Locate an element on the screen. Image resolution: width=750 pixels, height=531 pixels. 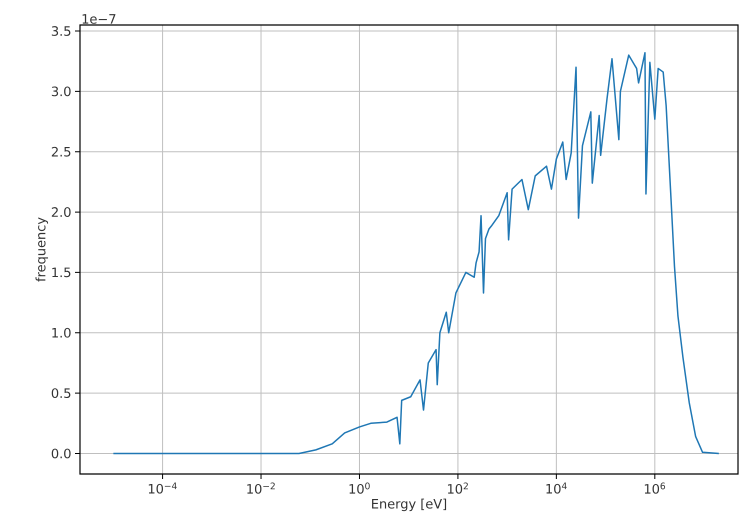
x-tick-label: 10$^{6}$ is located at coordinates (655, 488).